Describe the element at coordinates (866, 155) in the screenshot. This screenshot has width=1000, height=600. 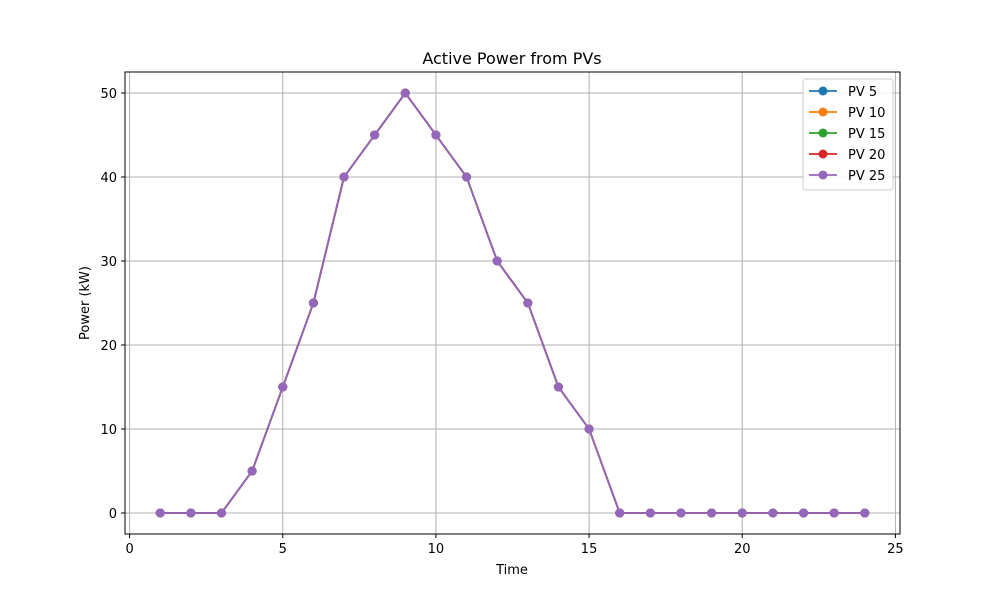
I see `legend-label: PV 20` at that location.